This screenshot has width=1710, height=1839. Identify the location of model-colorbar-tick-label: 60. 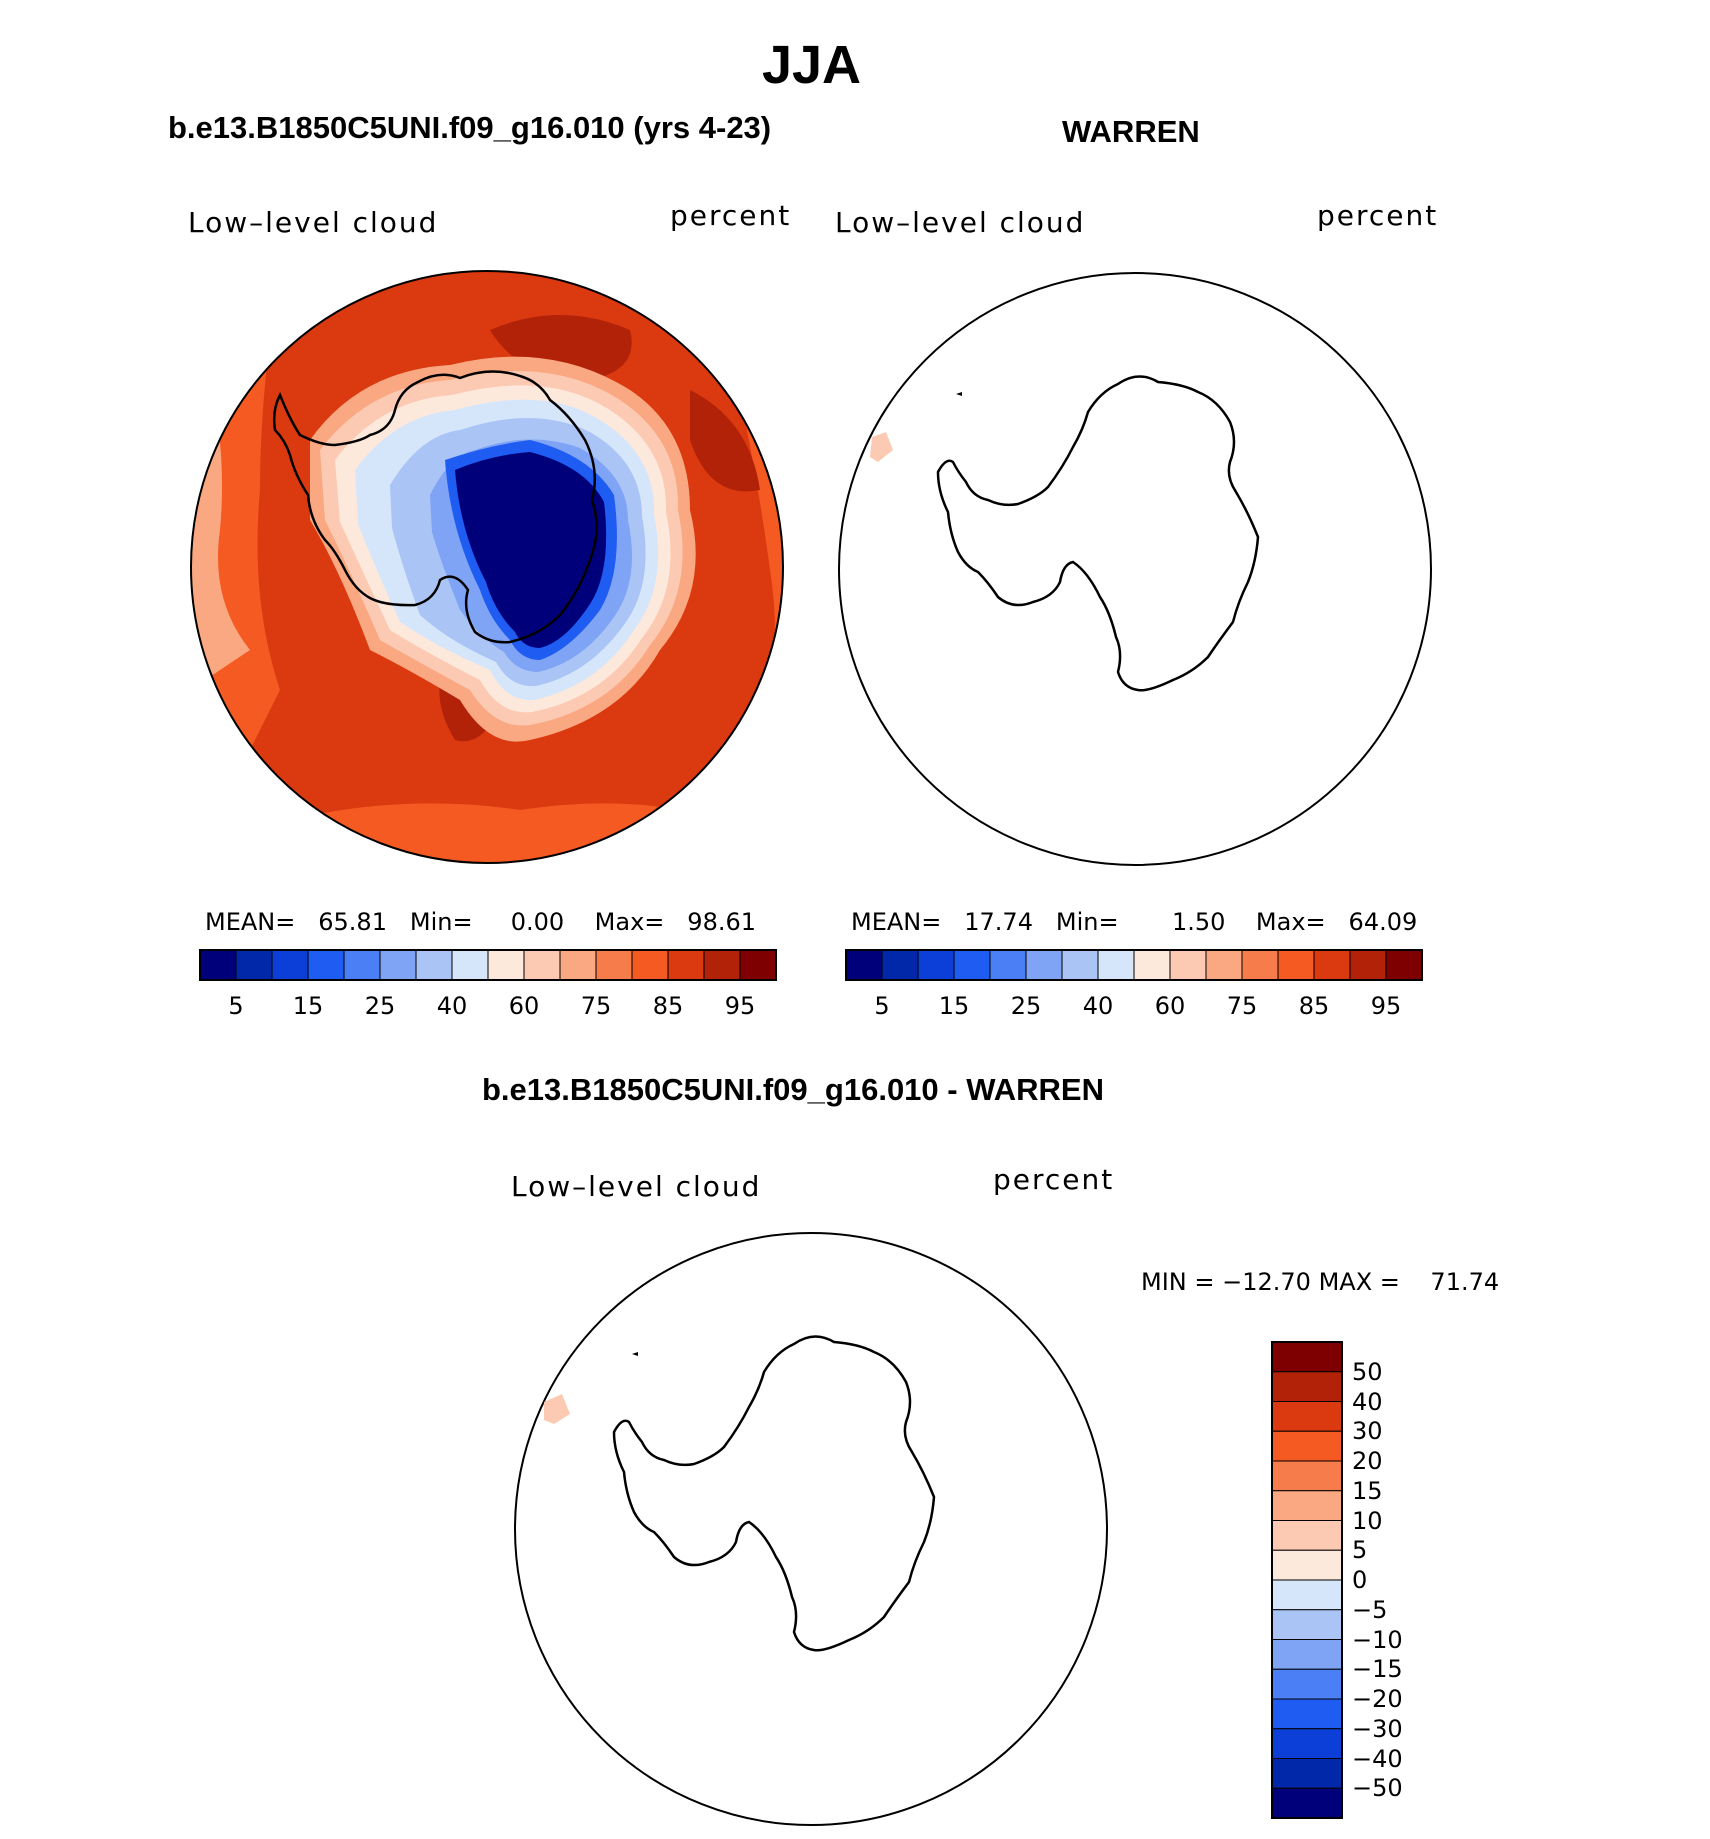
(524, 1006).